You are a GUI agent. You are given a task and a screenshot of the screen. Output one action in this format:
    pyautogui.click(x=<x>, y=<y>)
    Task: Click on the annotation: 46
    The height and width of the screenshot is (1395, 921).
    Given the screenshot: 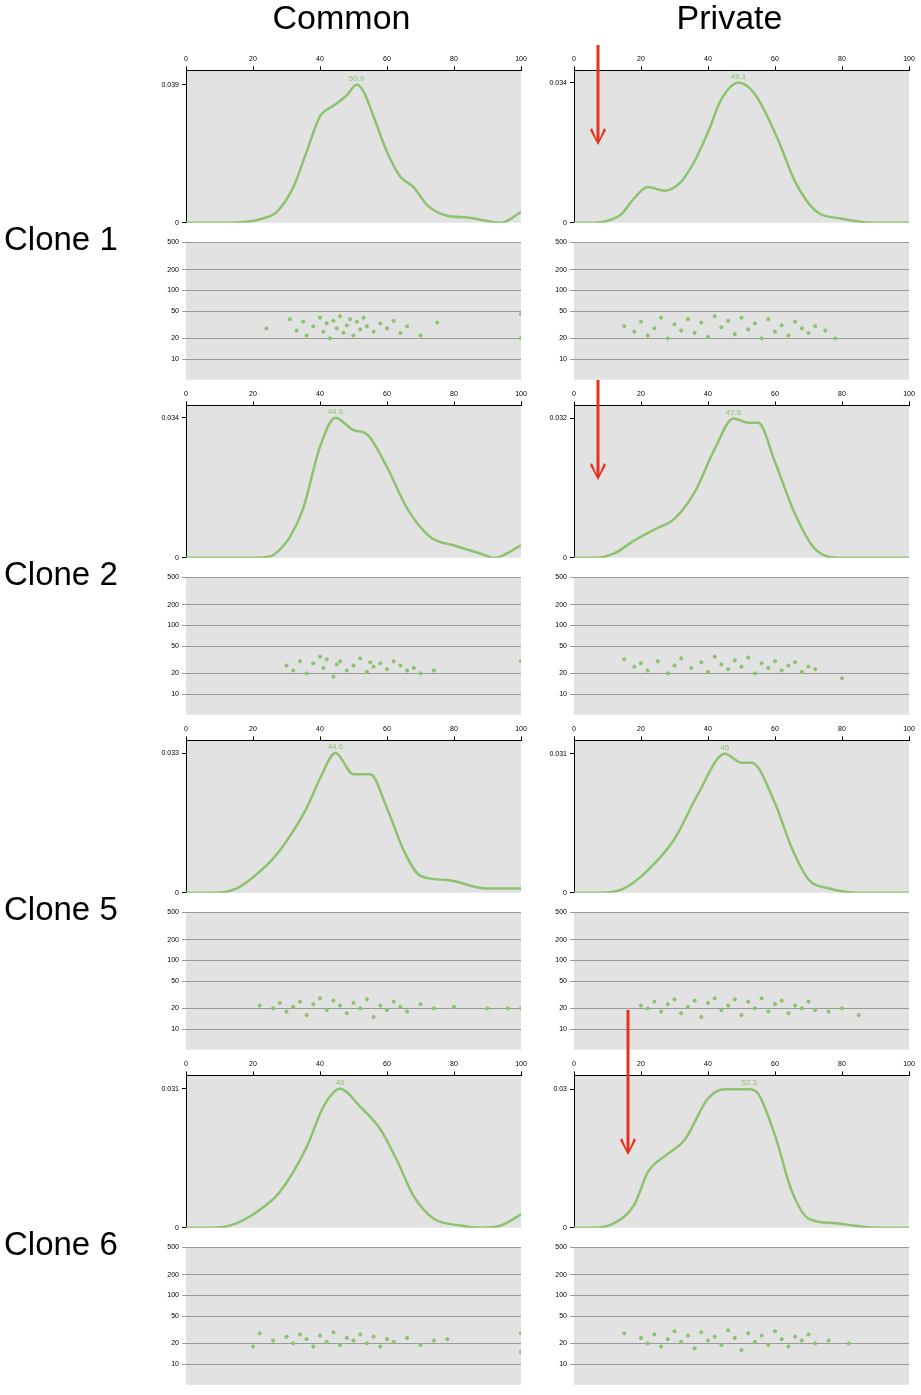 What is the action you would take?
    pyautogui.click(x=340, y=1083)
    